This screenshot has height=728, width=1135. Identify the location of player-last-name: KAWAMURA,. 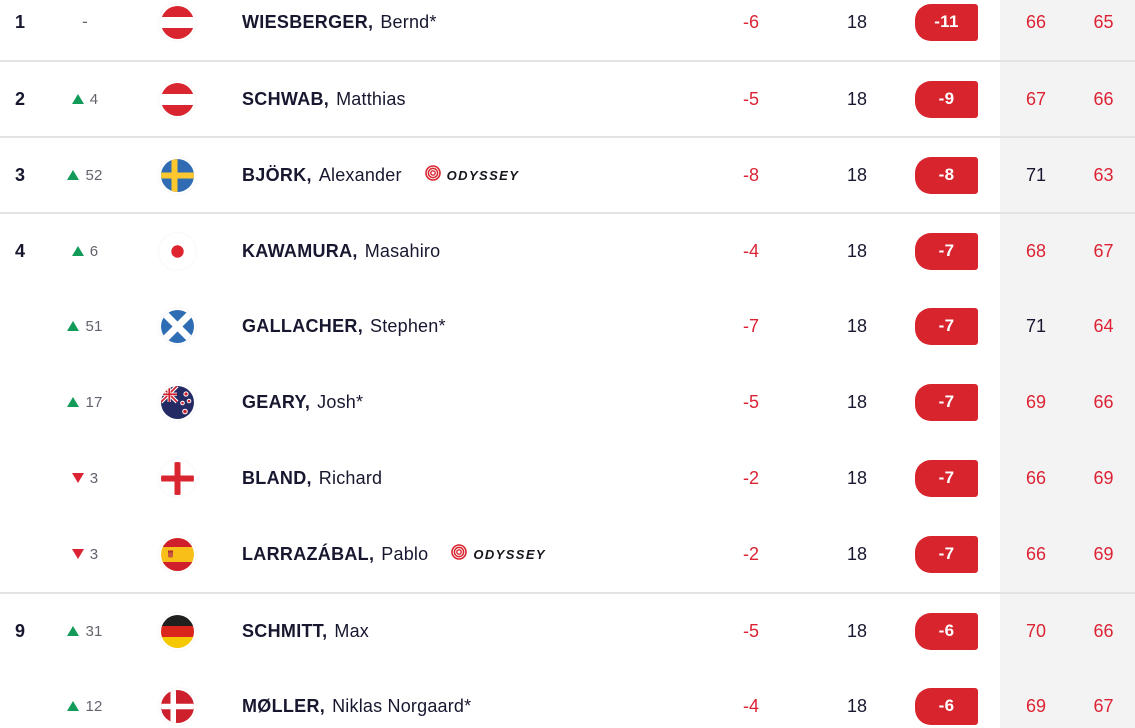
(300, 250).